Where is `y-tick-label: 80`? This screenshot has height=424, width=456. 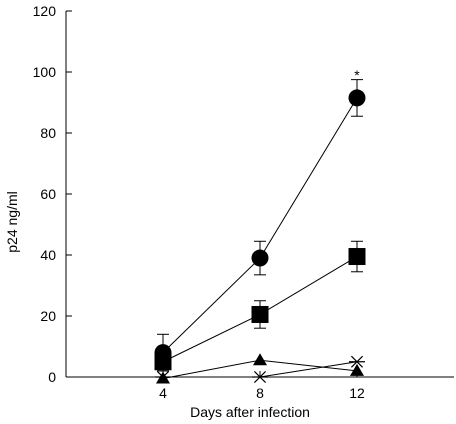
y-tick-label: 80 is located at coordinates (48, 133).